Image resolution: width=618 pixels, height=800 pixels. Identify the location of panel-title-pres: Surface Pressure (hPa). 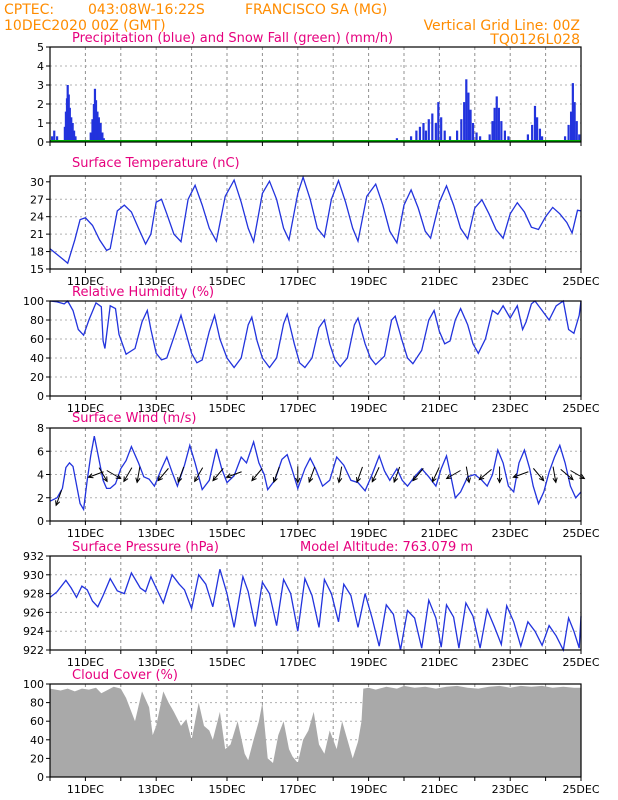
(145, 547).